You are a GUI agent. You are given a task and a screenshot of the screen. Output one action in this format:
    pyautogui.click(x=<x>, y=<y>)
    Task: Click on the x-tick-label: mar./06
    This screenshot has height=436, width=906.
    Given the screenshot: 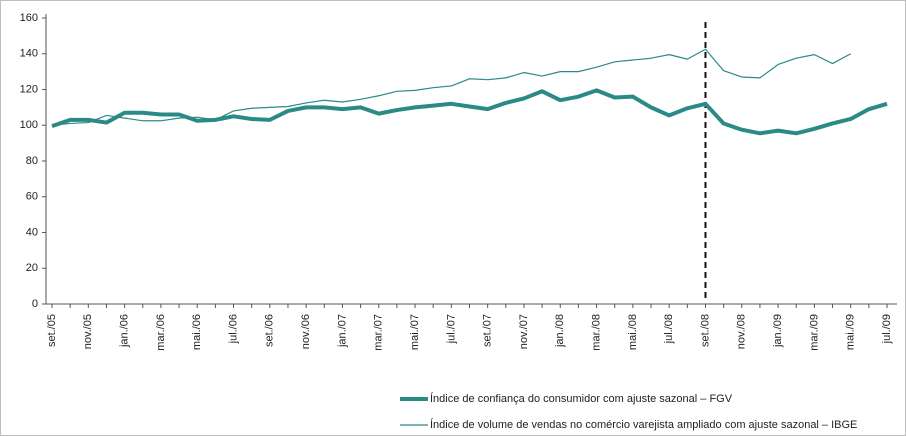 What is the action you would take?
    pyautogui.click(x=161, y=332)
    